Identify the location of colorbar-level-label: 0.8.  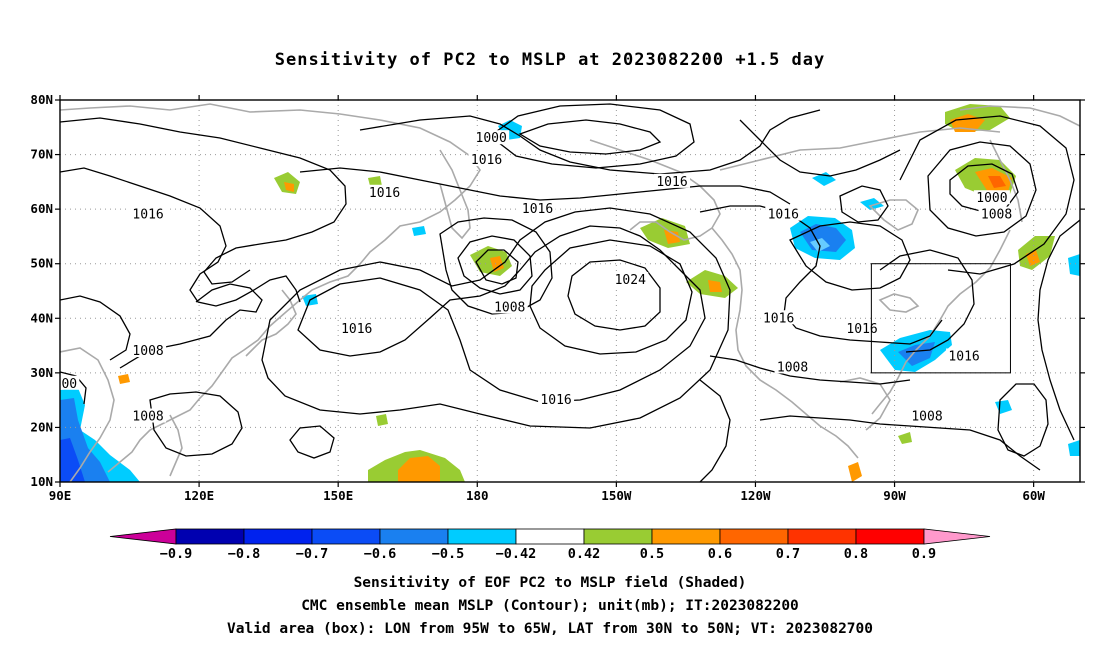
(856, 554).